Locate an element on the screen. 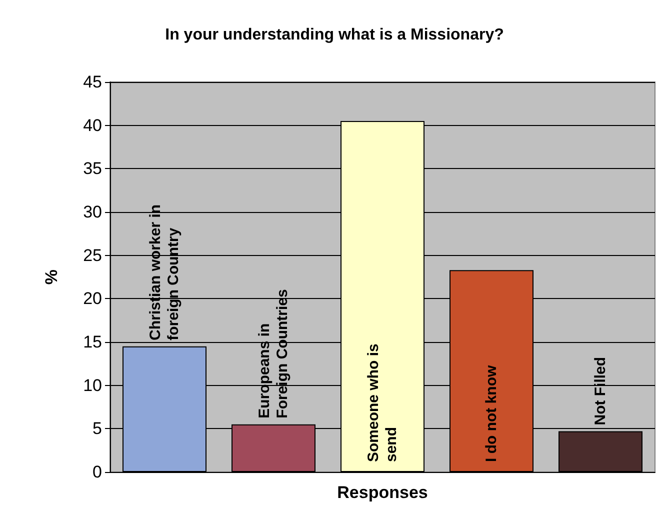 The width and height of the screenshot is (669, 510). y-tick-label: 25 is located at coordinates (92, 255).